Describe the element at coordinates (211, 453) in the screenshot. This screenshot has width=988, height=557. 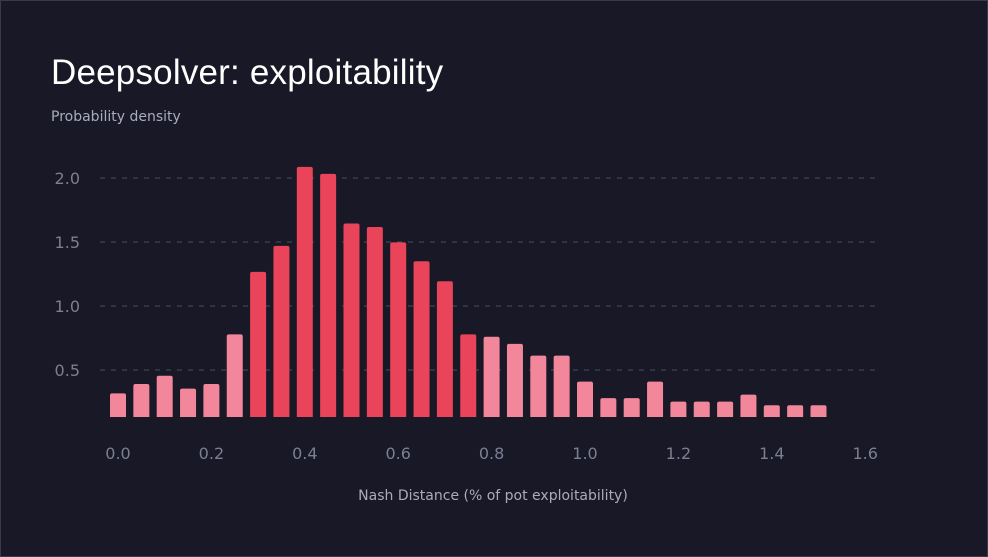
I see `x-tick-label: 0.2` at that location.